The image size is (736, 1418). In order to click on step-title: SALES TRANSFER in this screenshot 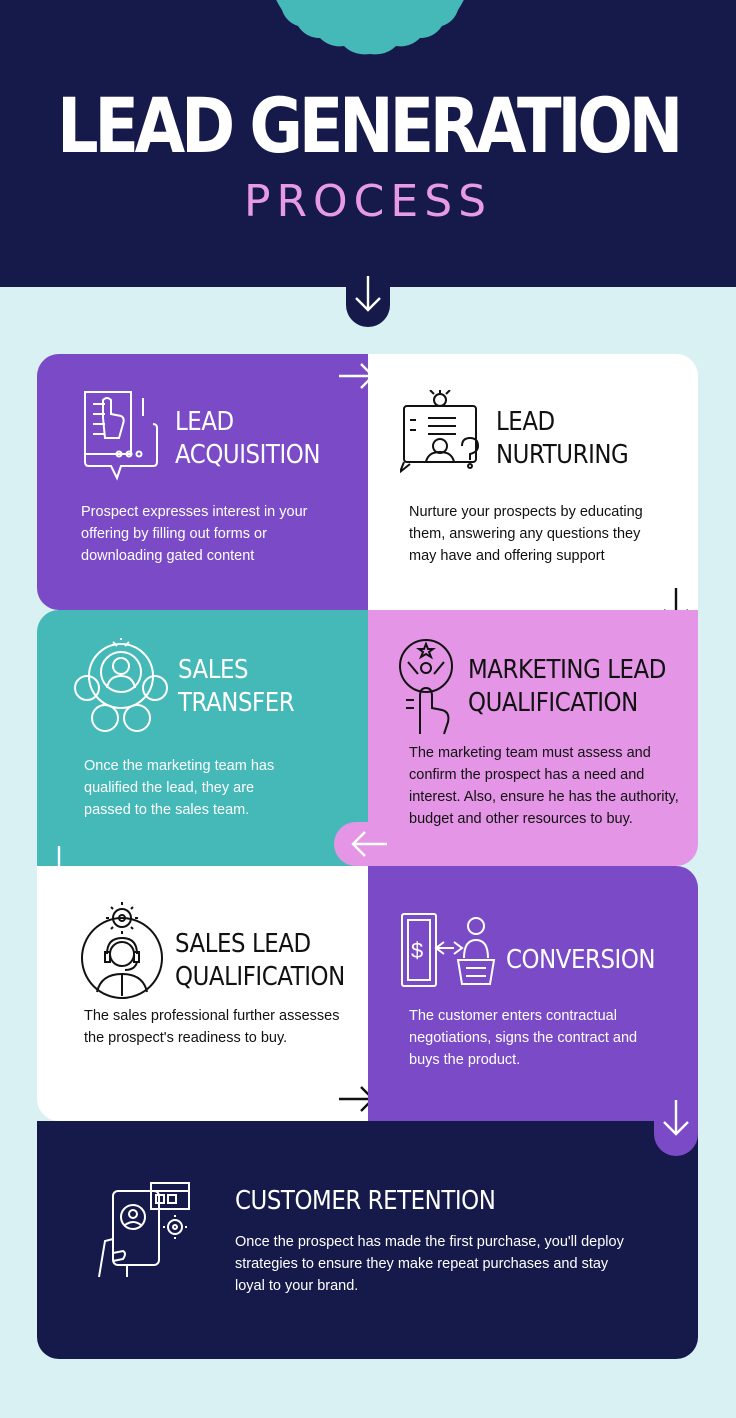, I will do `click(236, 686)`.